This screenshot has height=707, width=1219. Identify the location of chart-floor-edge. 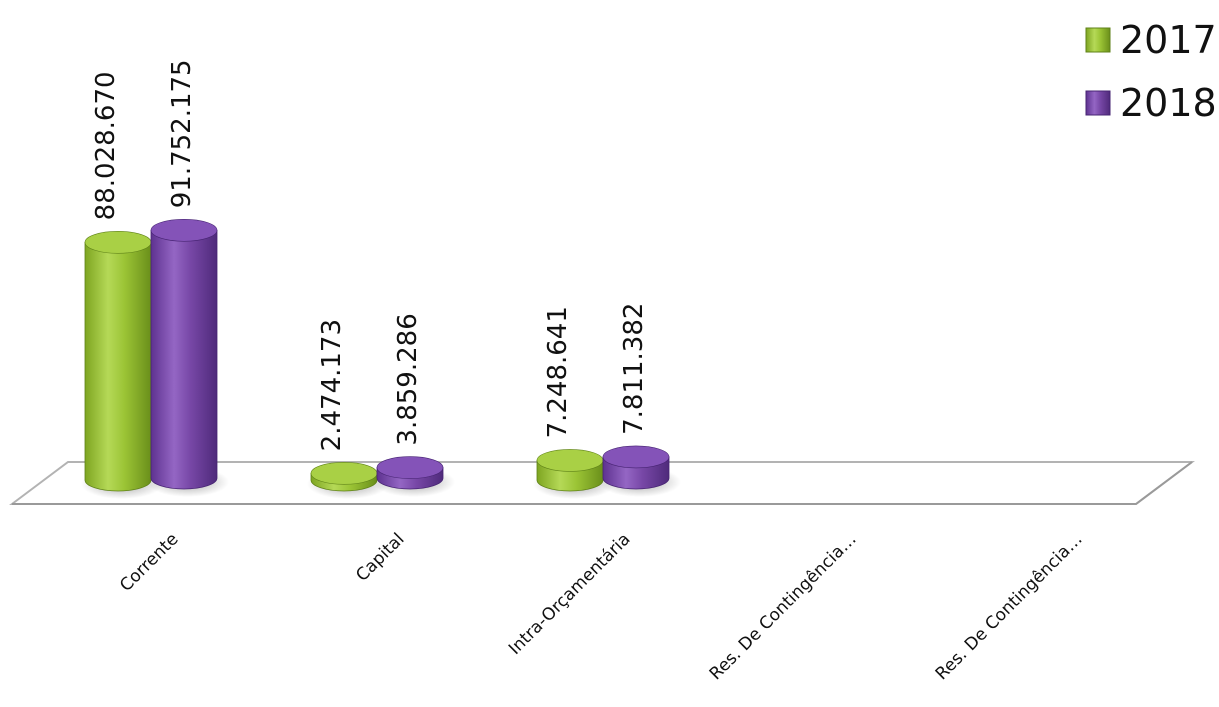
(602, 483).